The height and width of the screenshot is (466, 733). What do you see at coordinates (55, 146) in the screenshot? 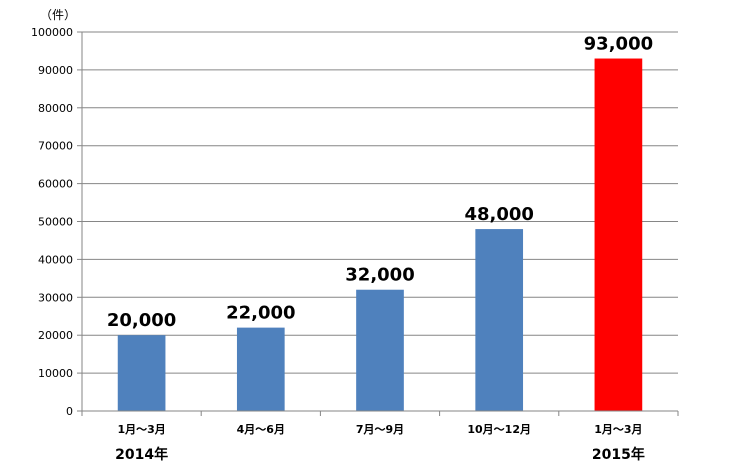
I see `y-tick-label: 70000` at bounding box center [55, 146].